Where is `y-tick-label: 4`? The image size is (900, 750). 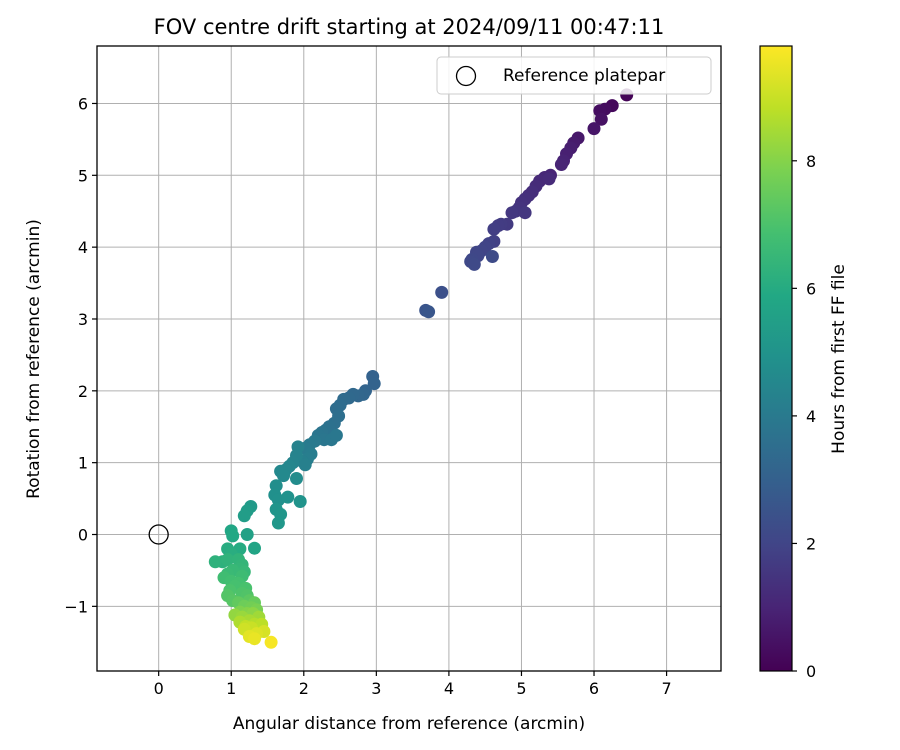 y-tick-label: 4 is located at coordinates (83, 247).